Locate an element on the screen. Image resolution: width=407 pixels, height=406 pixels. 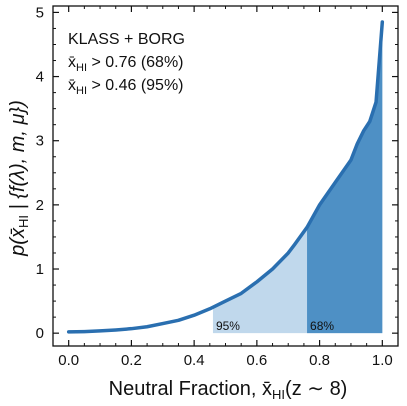
band-labels: 95% 68% is located at coordinates (275, 326).